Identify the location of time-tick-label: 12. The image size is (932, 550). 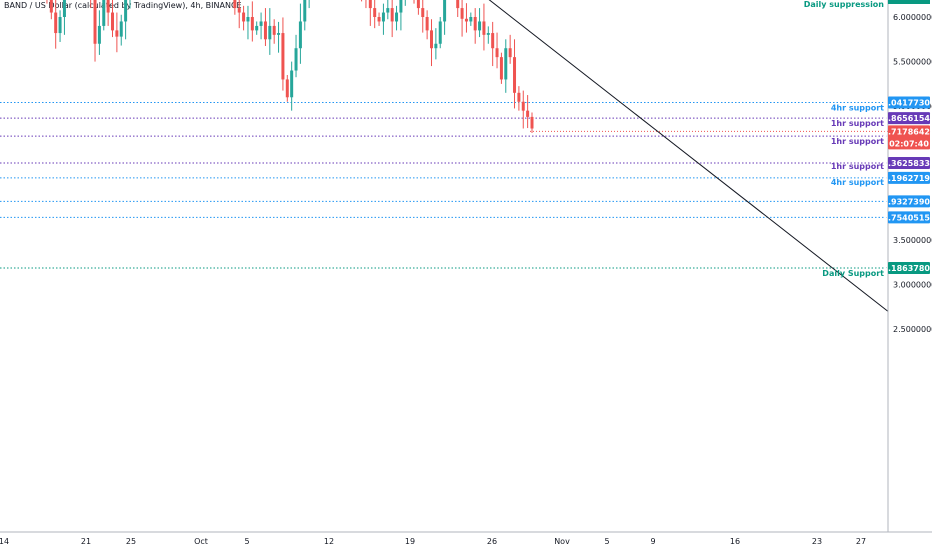
(329, 541).